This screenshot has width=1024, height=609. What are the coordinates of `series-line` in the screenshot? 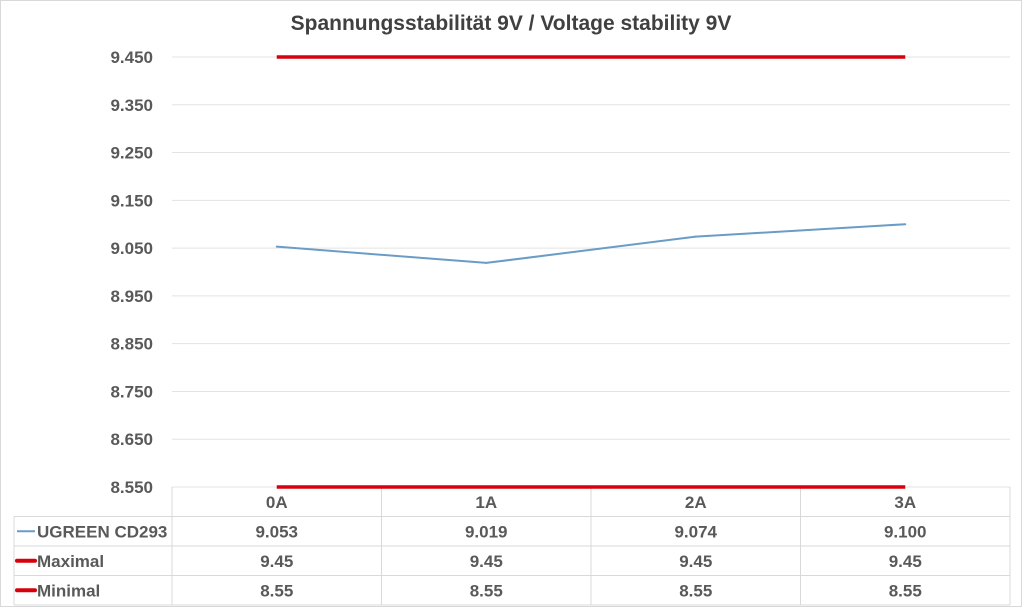 It's located at (591, 243).